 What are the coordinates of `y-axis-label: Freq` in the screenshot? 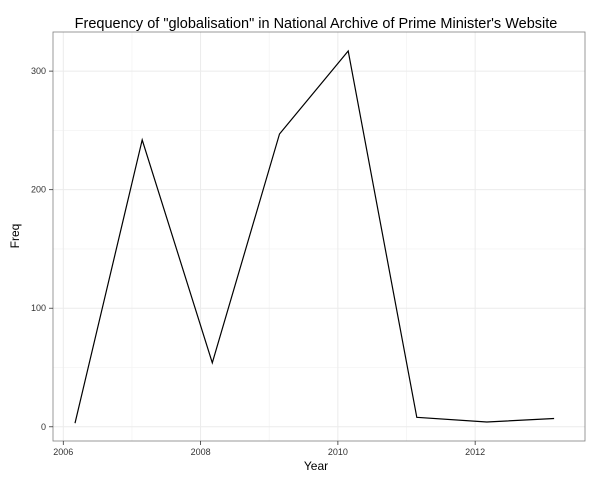 It's located at (15, 236).